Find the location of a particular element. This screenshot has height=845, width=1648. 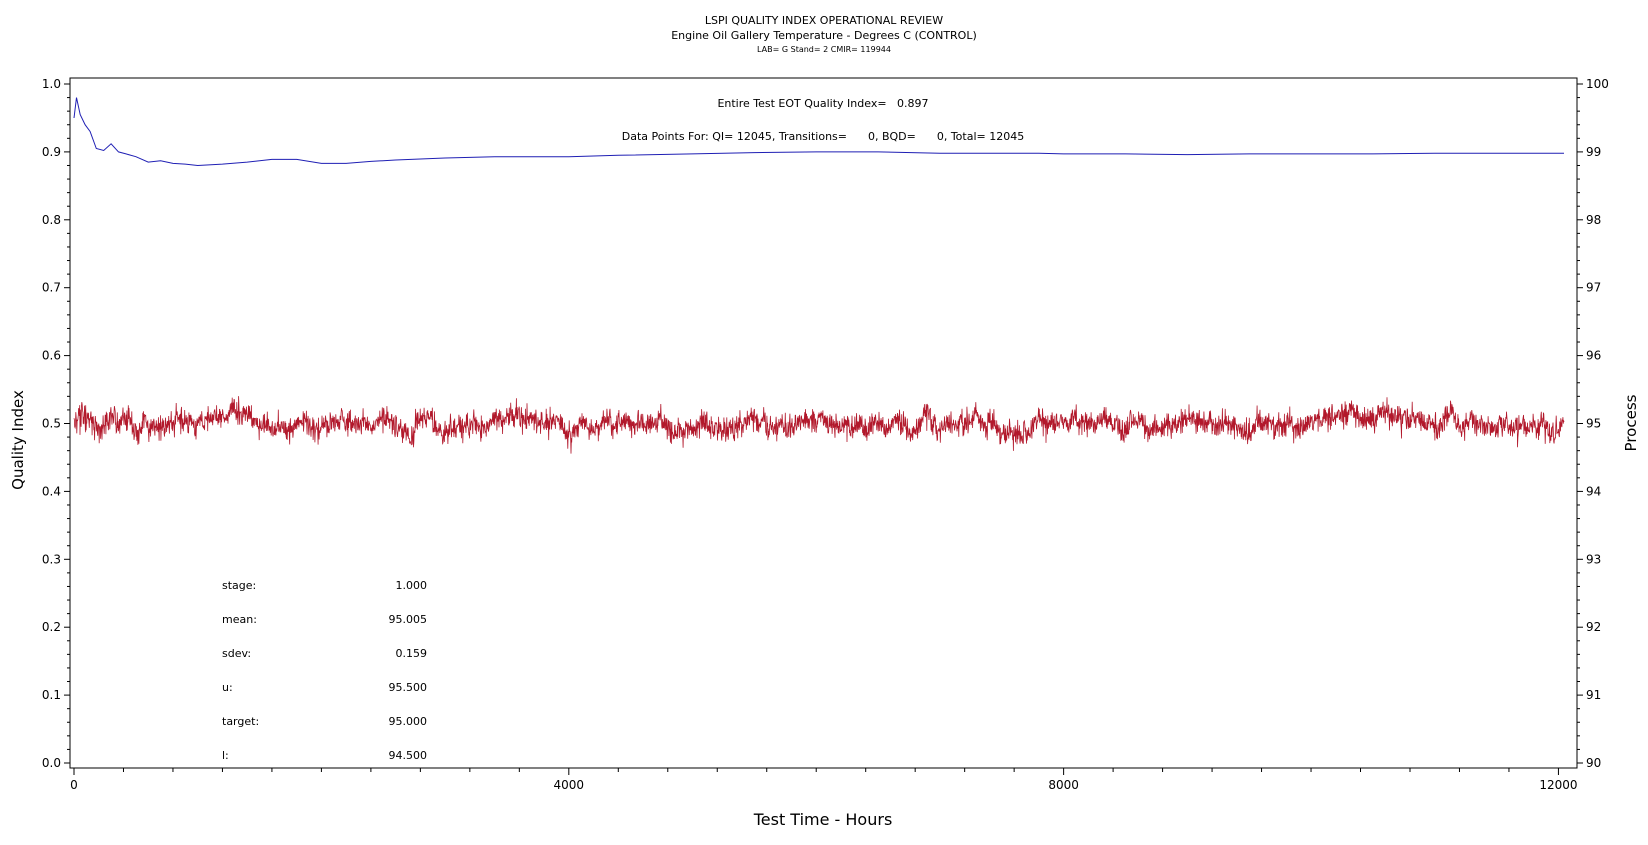

right-axis-label: Process is located at coordinates (1631, 422).